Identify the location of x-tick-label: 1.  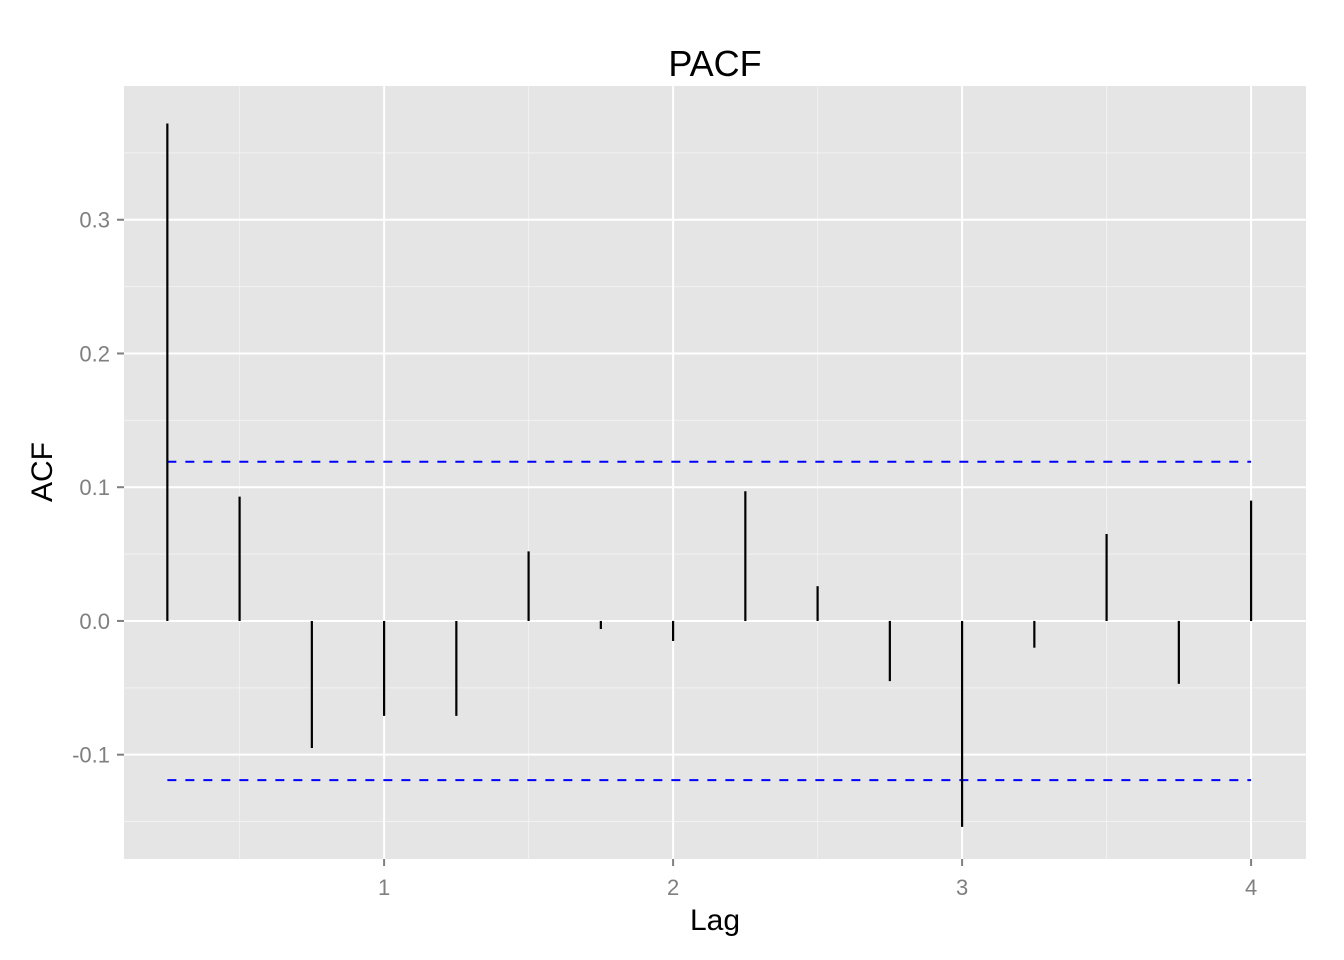
(384, 887).